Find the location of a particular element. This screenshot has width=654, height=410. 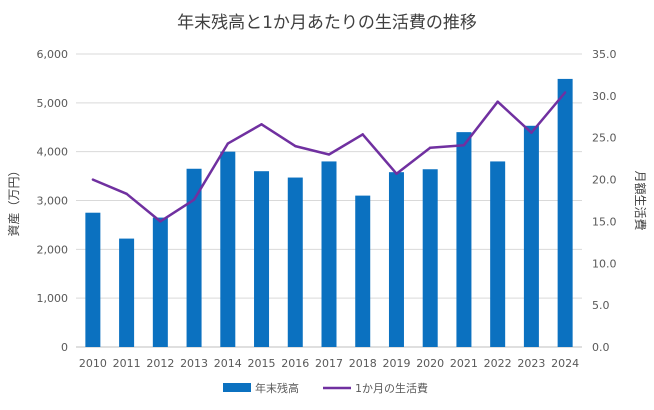

x-axis-tick-label: 2020 is located at coordinates (430, 363).